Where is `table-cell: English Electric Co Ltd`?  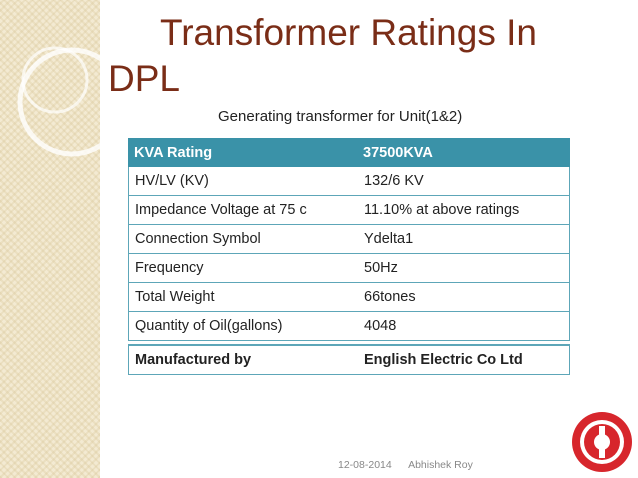
table-cell: English Electric Co Ltd is located at coordinates (443, 360).